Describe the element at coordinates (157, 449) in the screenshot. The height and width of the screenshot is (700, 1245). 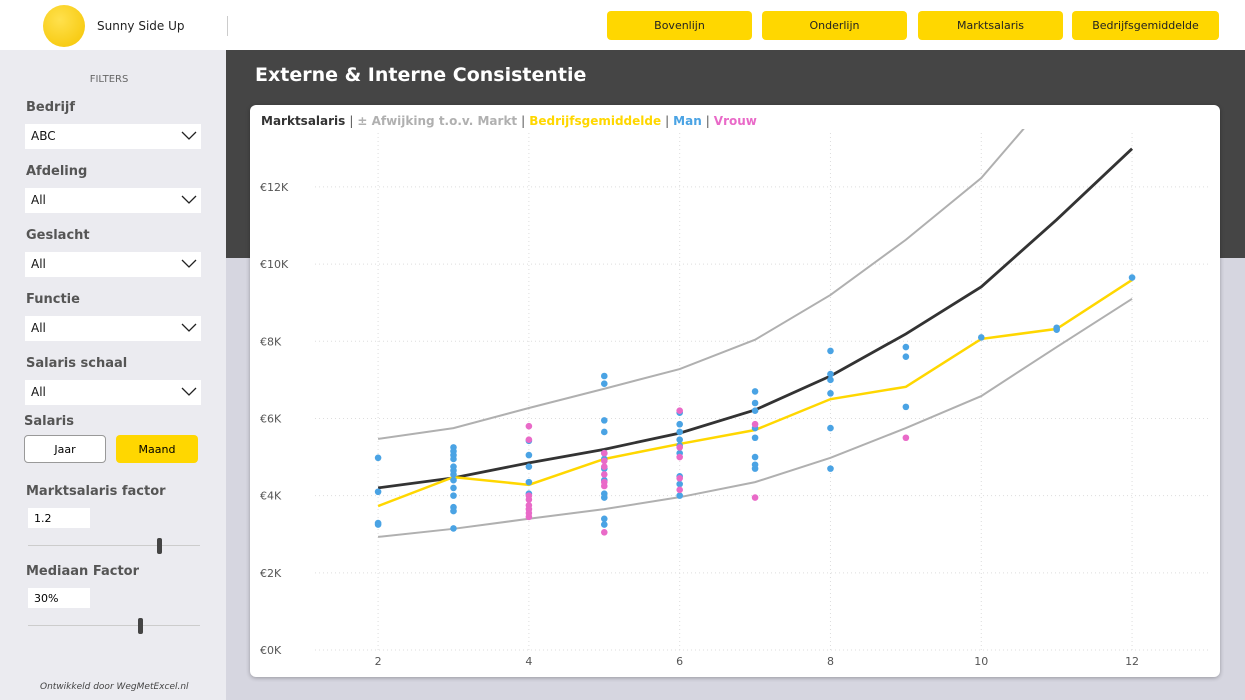
I see `toggle-button: Maand` at that location.